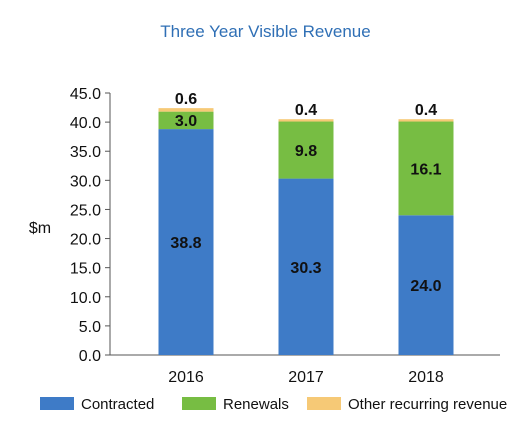 Image resolution: width=531 pixels, height=448 pixels. I want to click on data-label: 24.0, so click(425, 286).